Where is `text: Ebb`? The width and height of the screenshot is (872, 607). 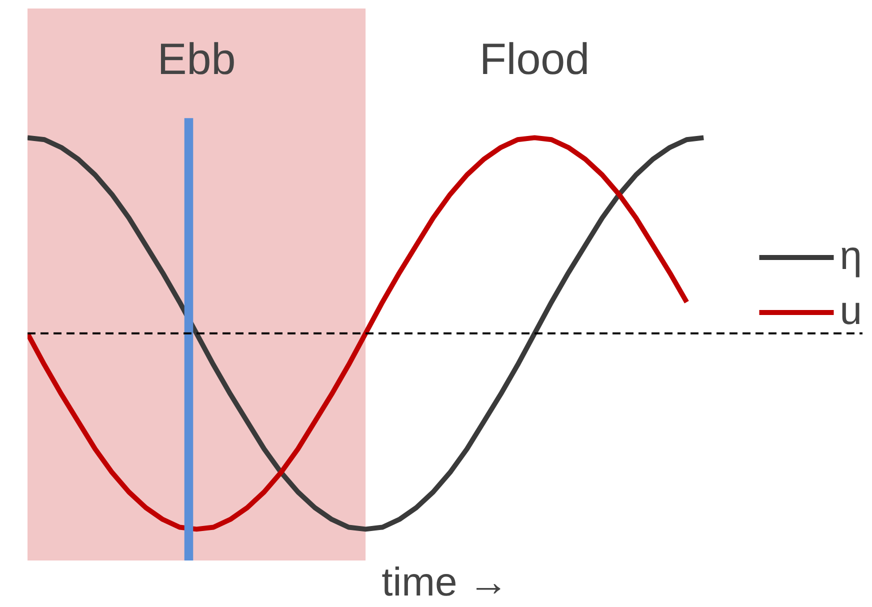
text: Ebb is located at coordinates (196, 59).